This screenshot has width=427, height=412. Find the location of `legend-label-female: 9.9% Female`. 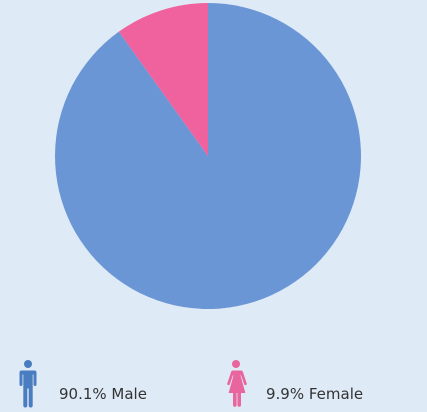

legend-label-female: 9.9% Female is located at coordinates (315, 394).